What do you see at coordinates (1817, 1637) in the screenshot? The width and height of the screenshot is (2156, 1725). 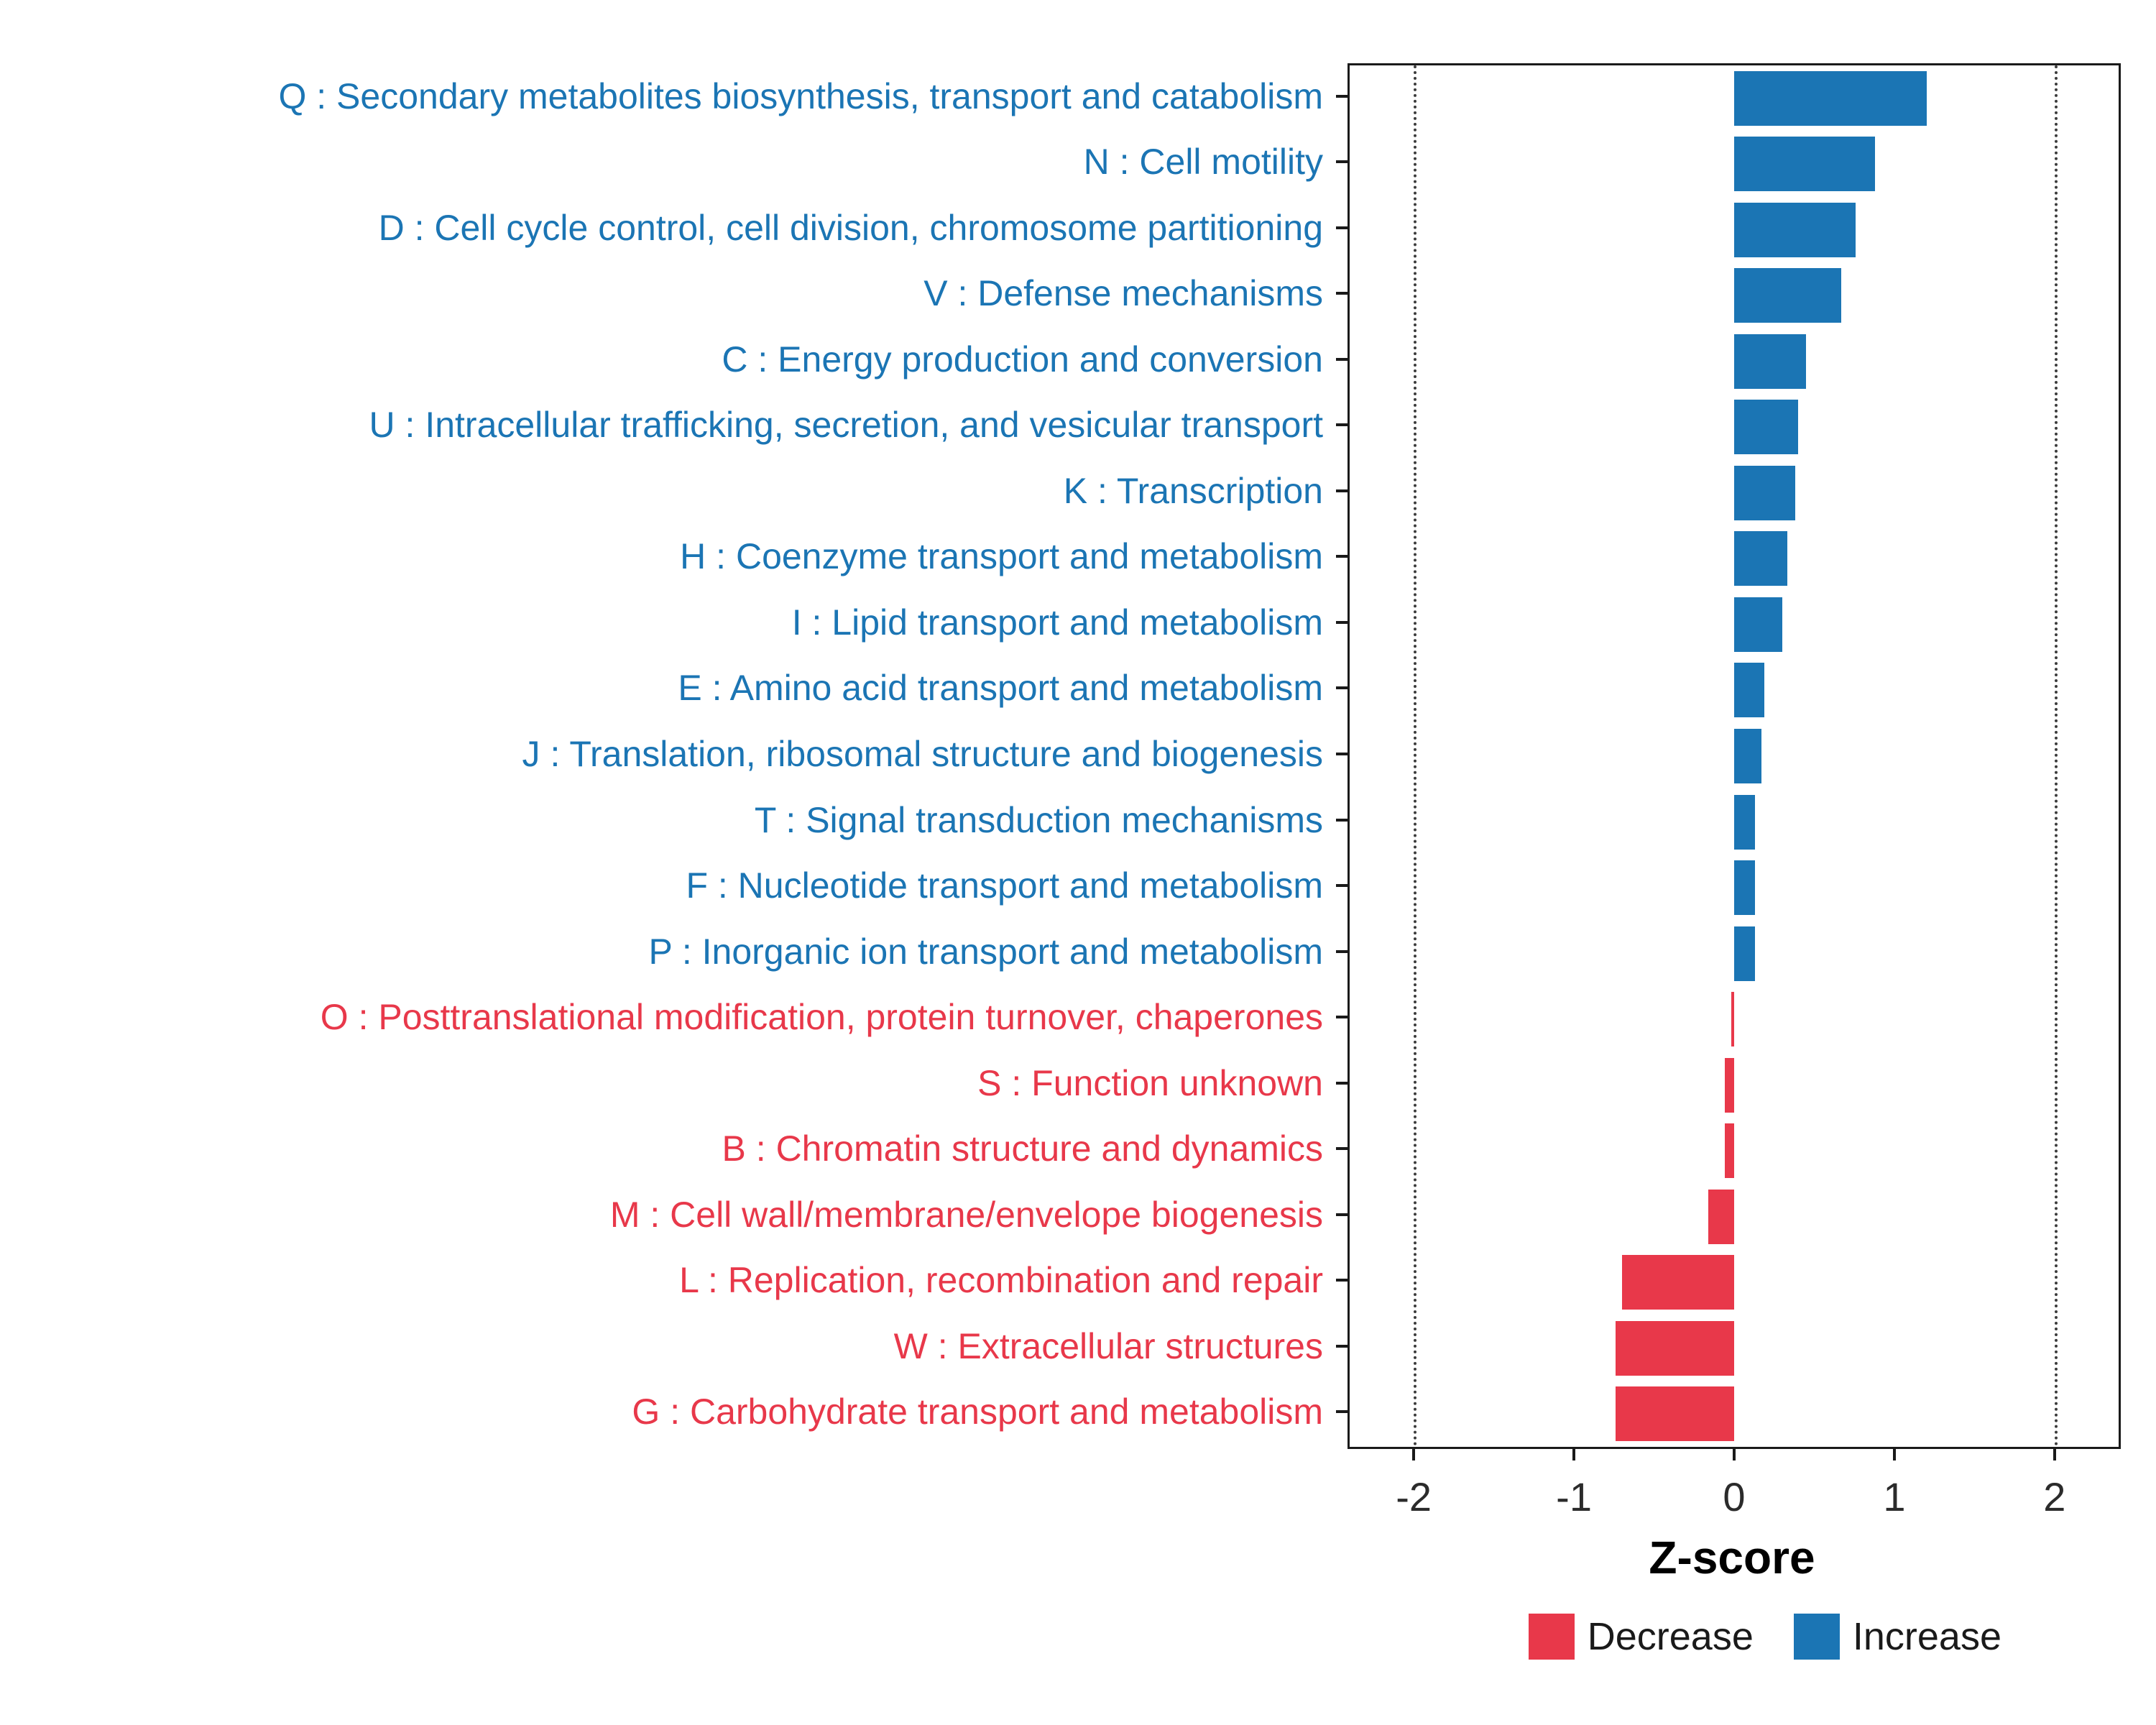 I see `legend-swatch-increase` at bounding box center [1817, 1637].